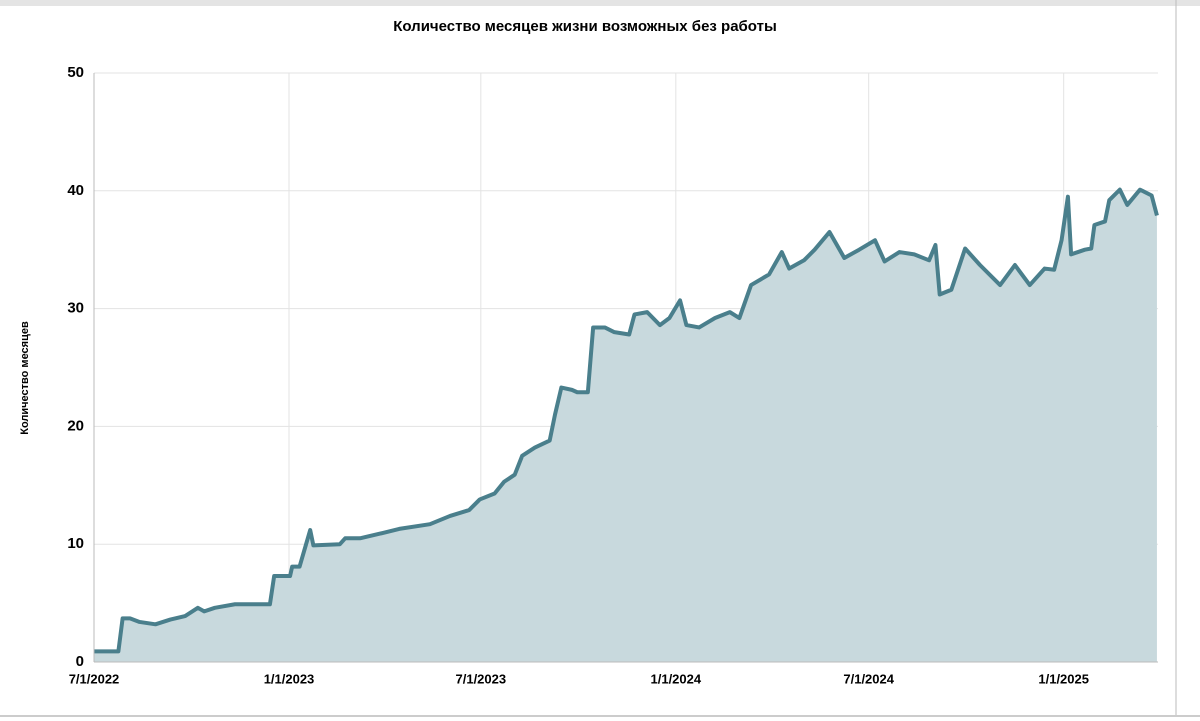 The width and height of the screenshot is (1200, 721). What do you see at coordinates (80, 661) in the screenshot?
I see `y-tick-label: 0` at bounding box center [80, 661].